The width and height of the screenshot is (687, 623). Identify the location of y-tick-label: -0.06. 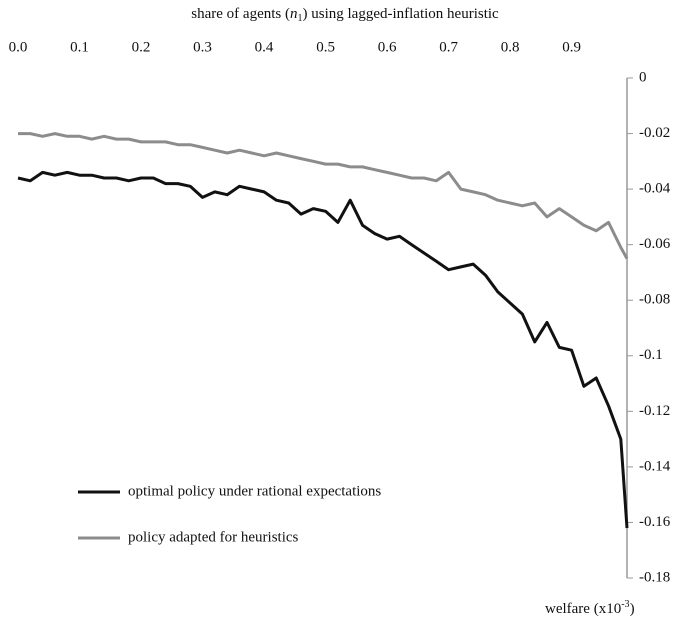
(655, 244).